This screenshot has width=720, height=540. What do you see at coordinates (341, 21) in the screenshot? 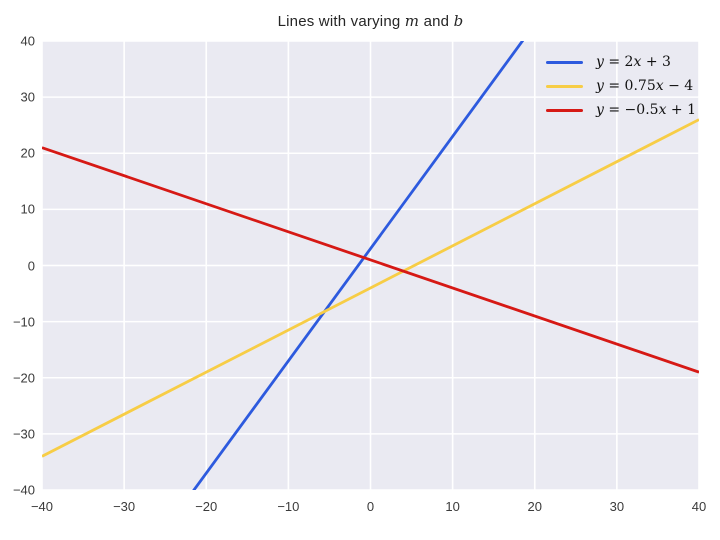
I see `title-text-part: Lines with varying` at bounding box center [341, 21].